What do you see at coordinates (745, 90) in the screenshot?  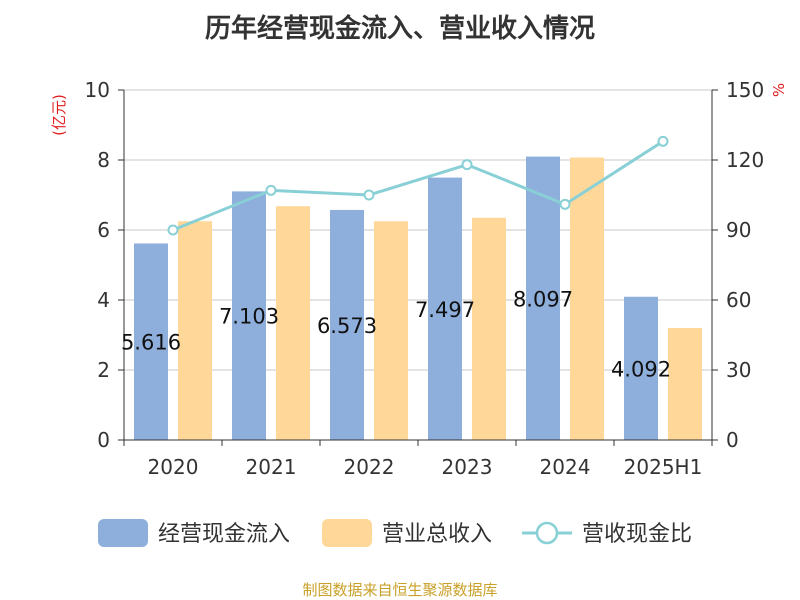 I see `right-tick-label: 150` at bounding box center [745, 90].